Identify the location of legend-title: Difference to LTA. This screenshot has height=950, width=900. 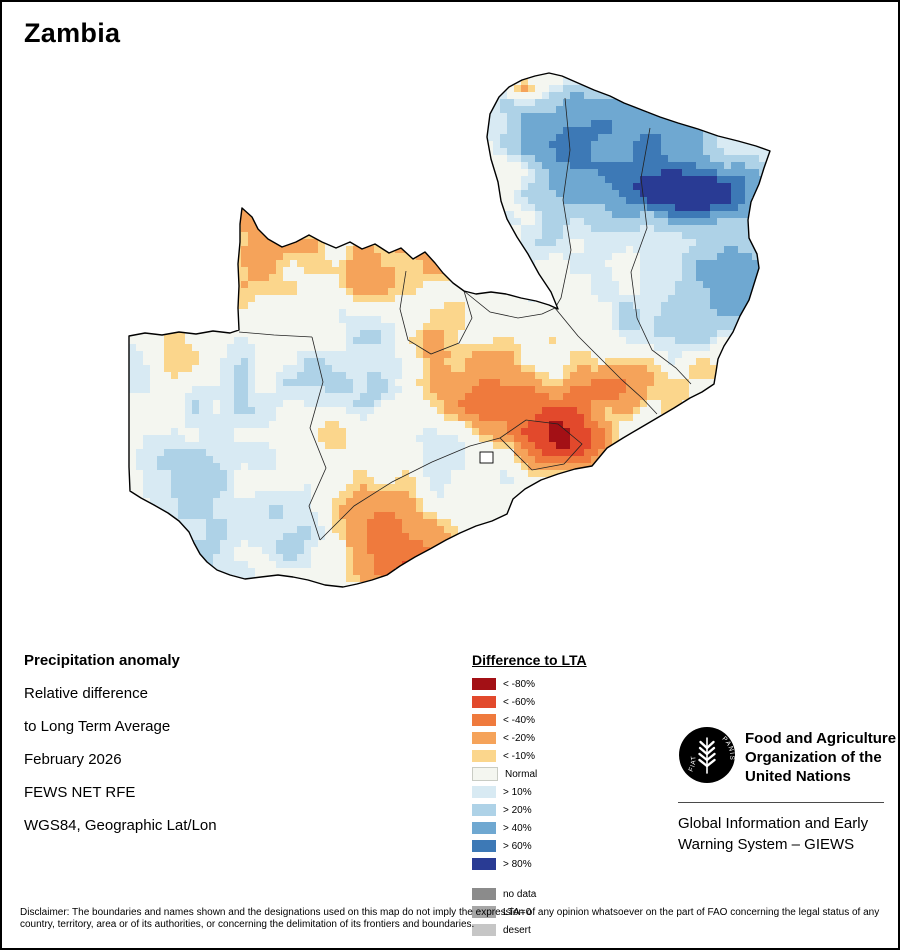
(529, 660).